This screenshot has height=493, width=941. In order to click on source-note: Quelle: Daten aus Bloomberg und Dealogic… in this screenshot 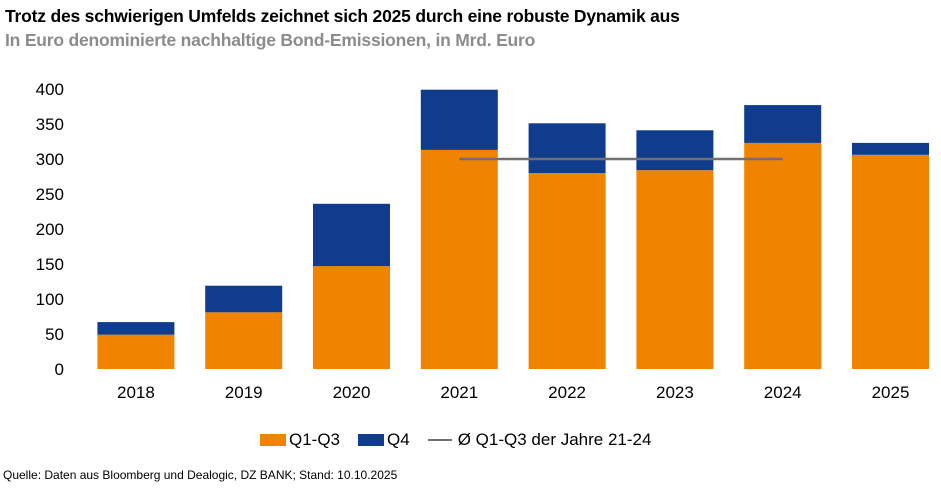, I will do `click(200, 475)`.